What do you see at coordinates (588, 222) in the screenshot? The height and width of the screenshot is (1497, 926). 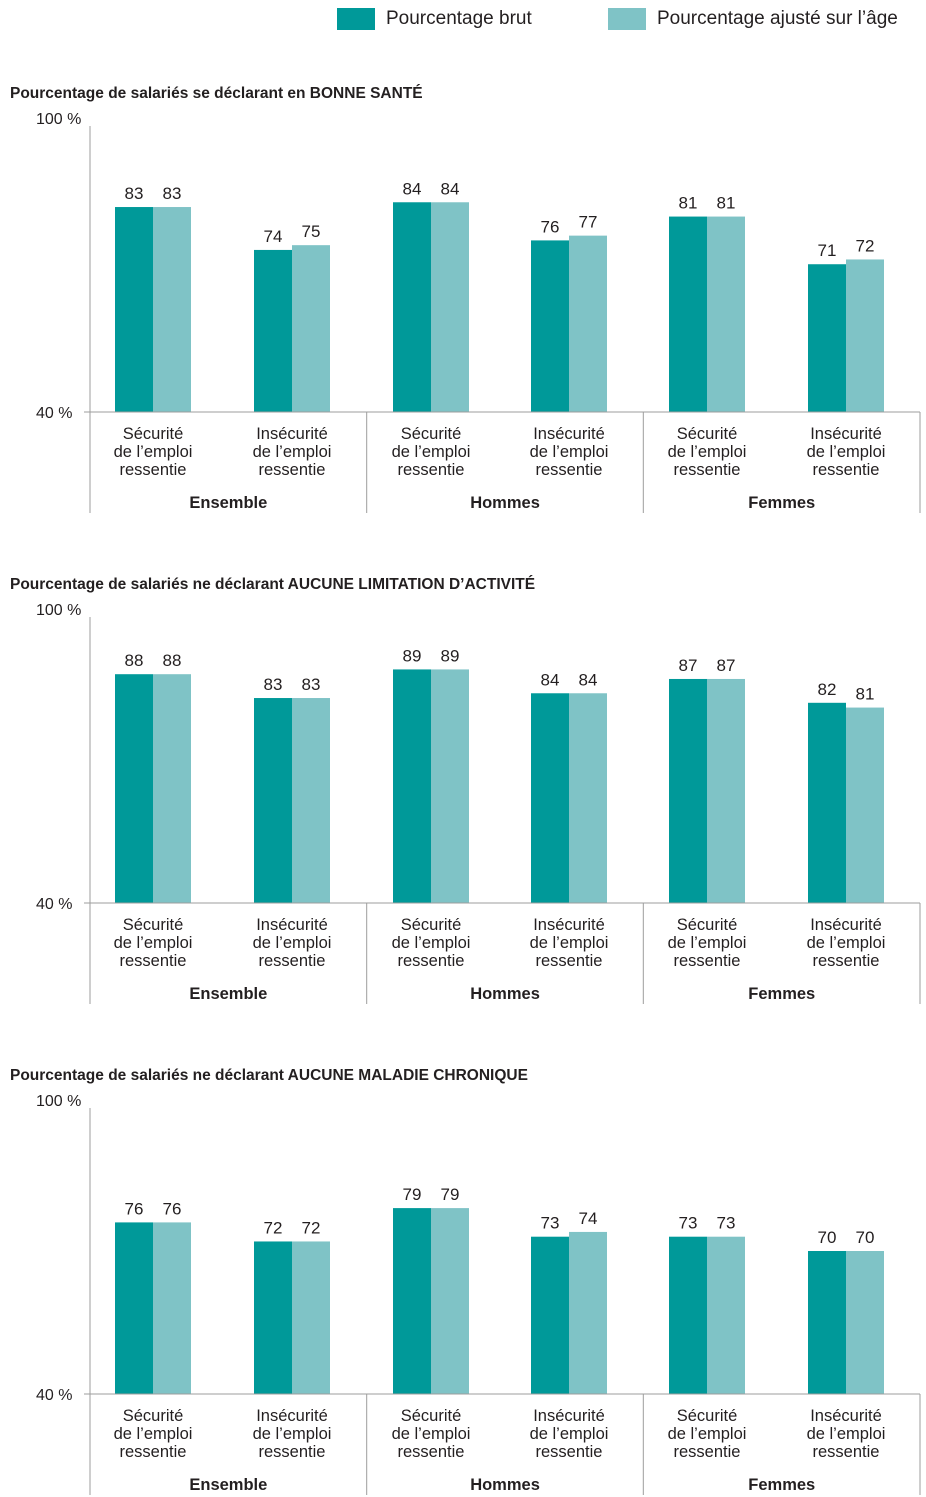 I see `data-label: 77` at bounding box center [588, 222].